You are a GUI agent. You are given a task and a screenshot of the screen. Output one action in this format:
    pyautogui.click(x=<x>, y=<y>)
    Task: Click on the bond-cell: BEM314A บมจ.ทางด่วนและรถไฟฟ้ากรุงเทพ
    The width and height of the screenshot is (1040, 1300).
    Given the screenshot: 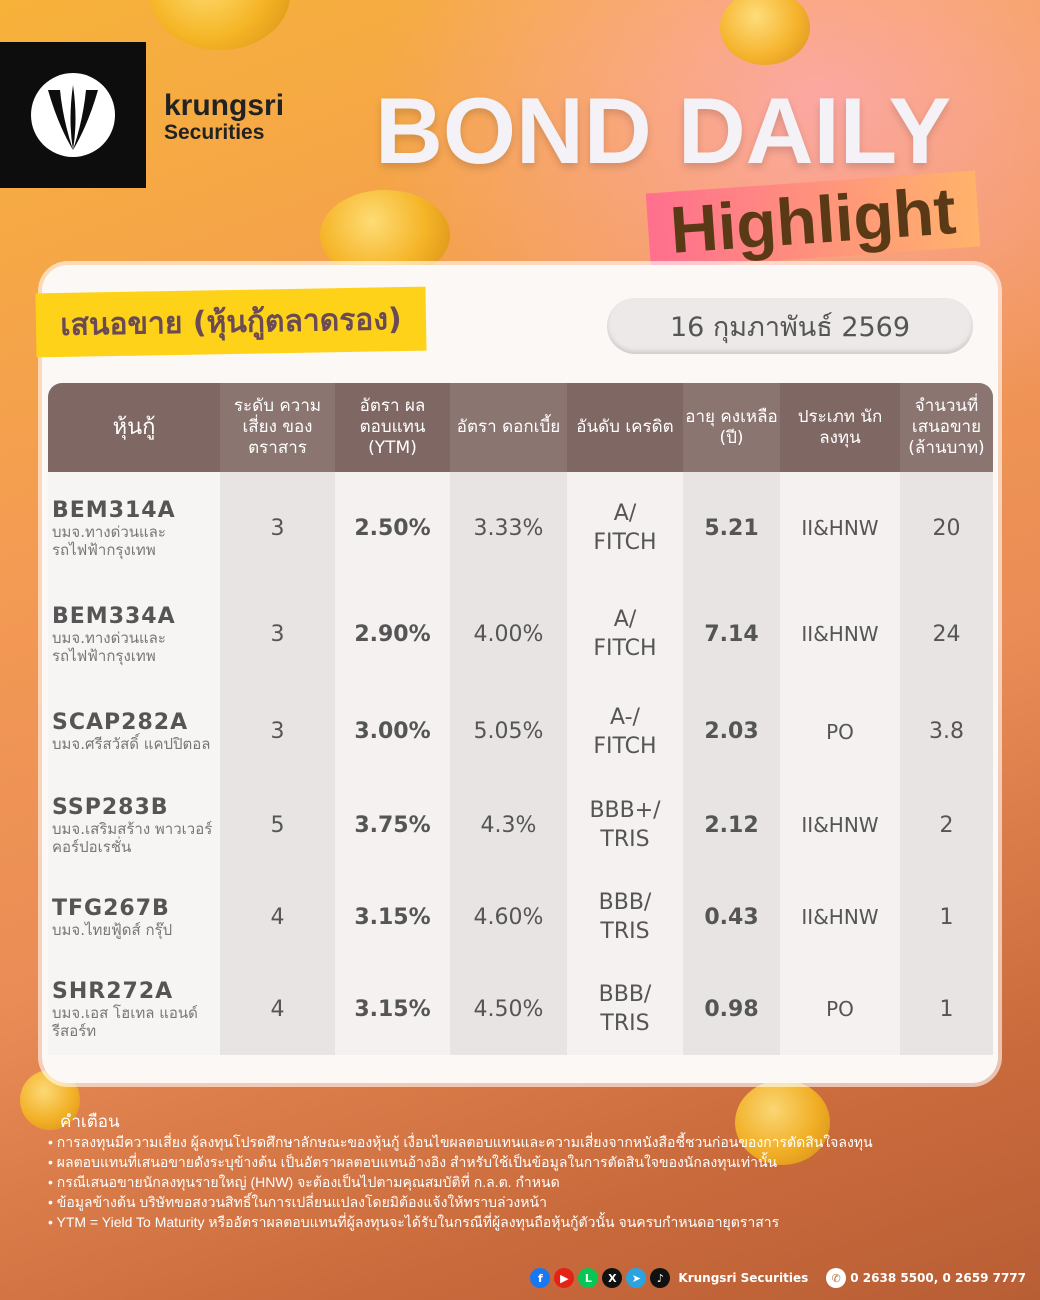 What is the action you would take?
    pyautogui.click(x=134, y=528)
    